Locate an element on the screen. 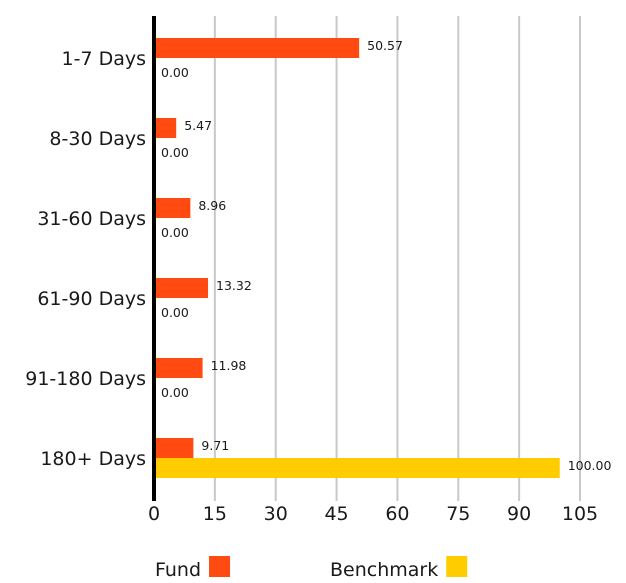  category-label: 31-60 Days is located at coordinates (91, 219).